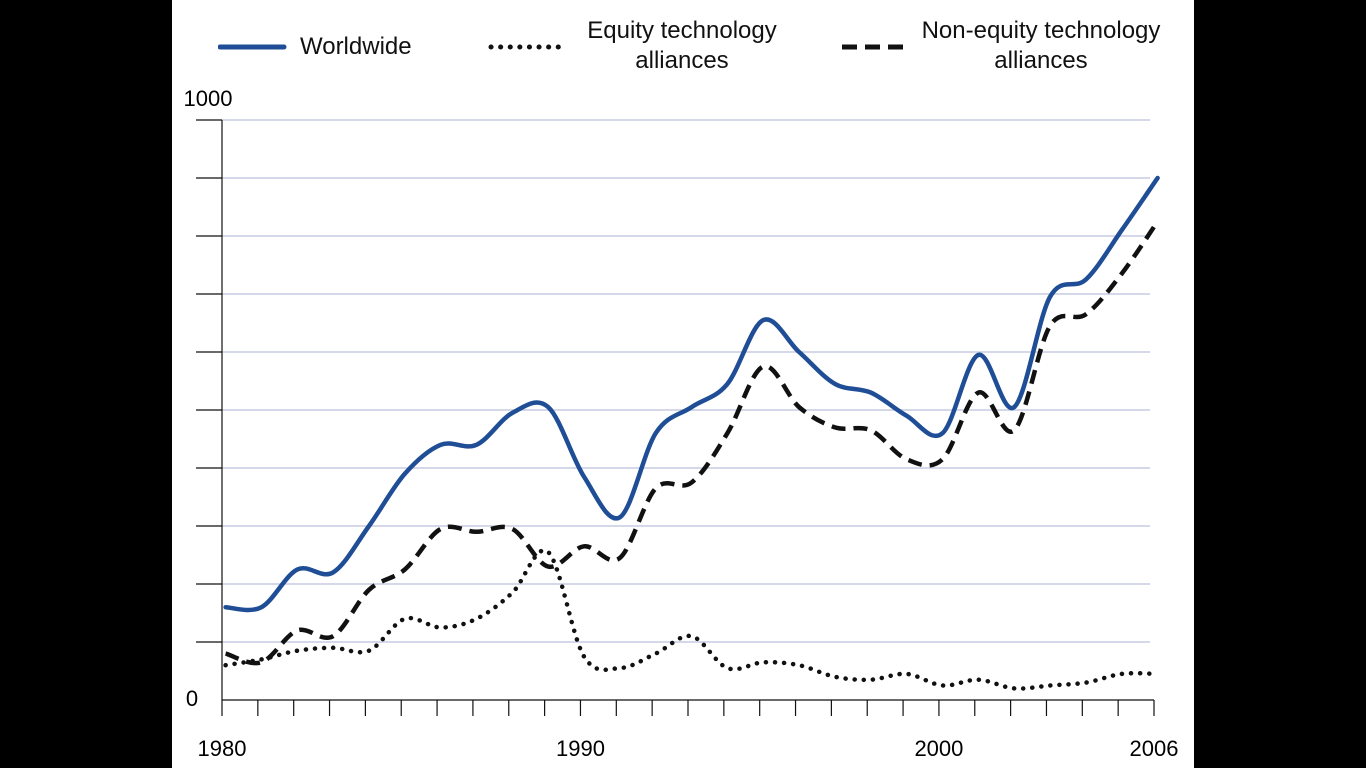  I want to click on legend-swatch-non-equity, so click(874, 47).